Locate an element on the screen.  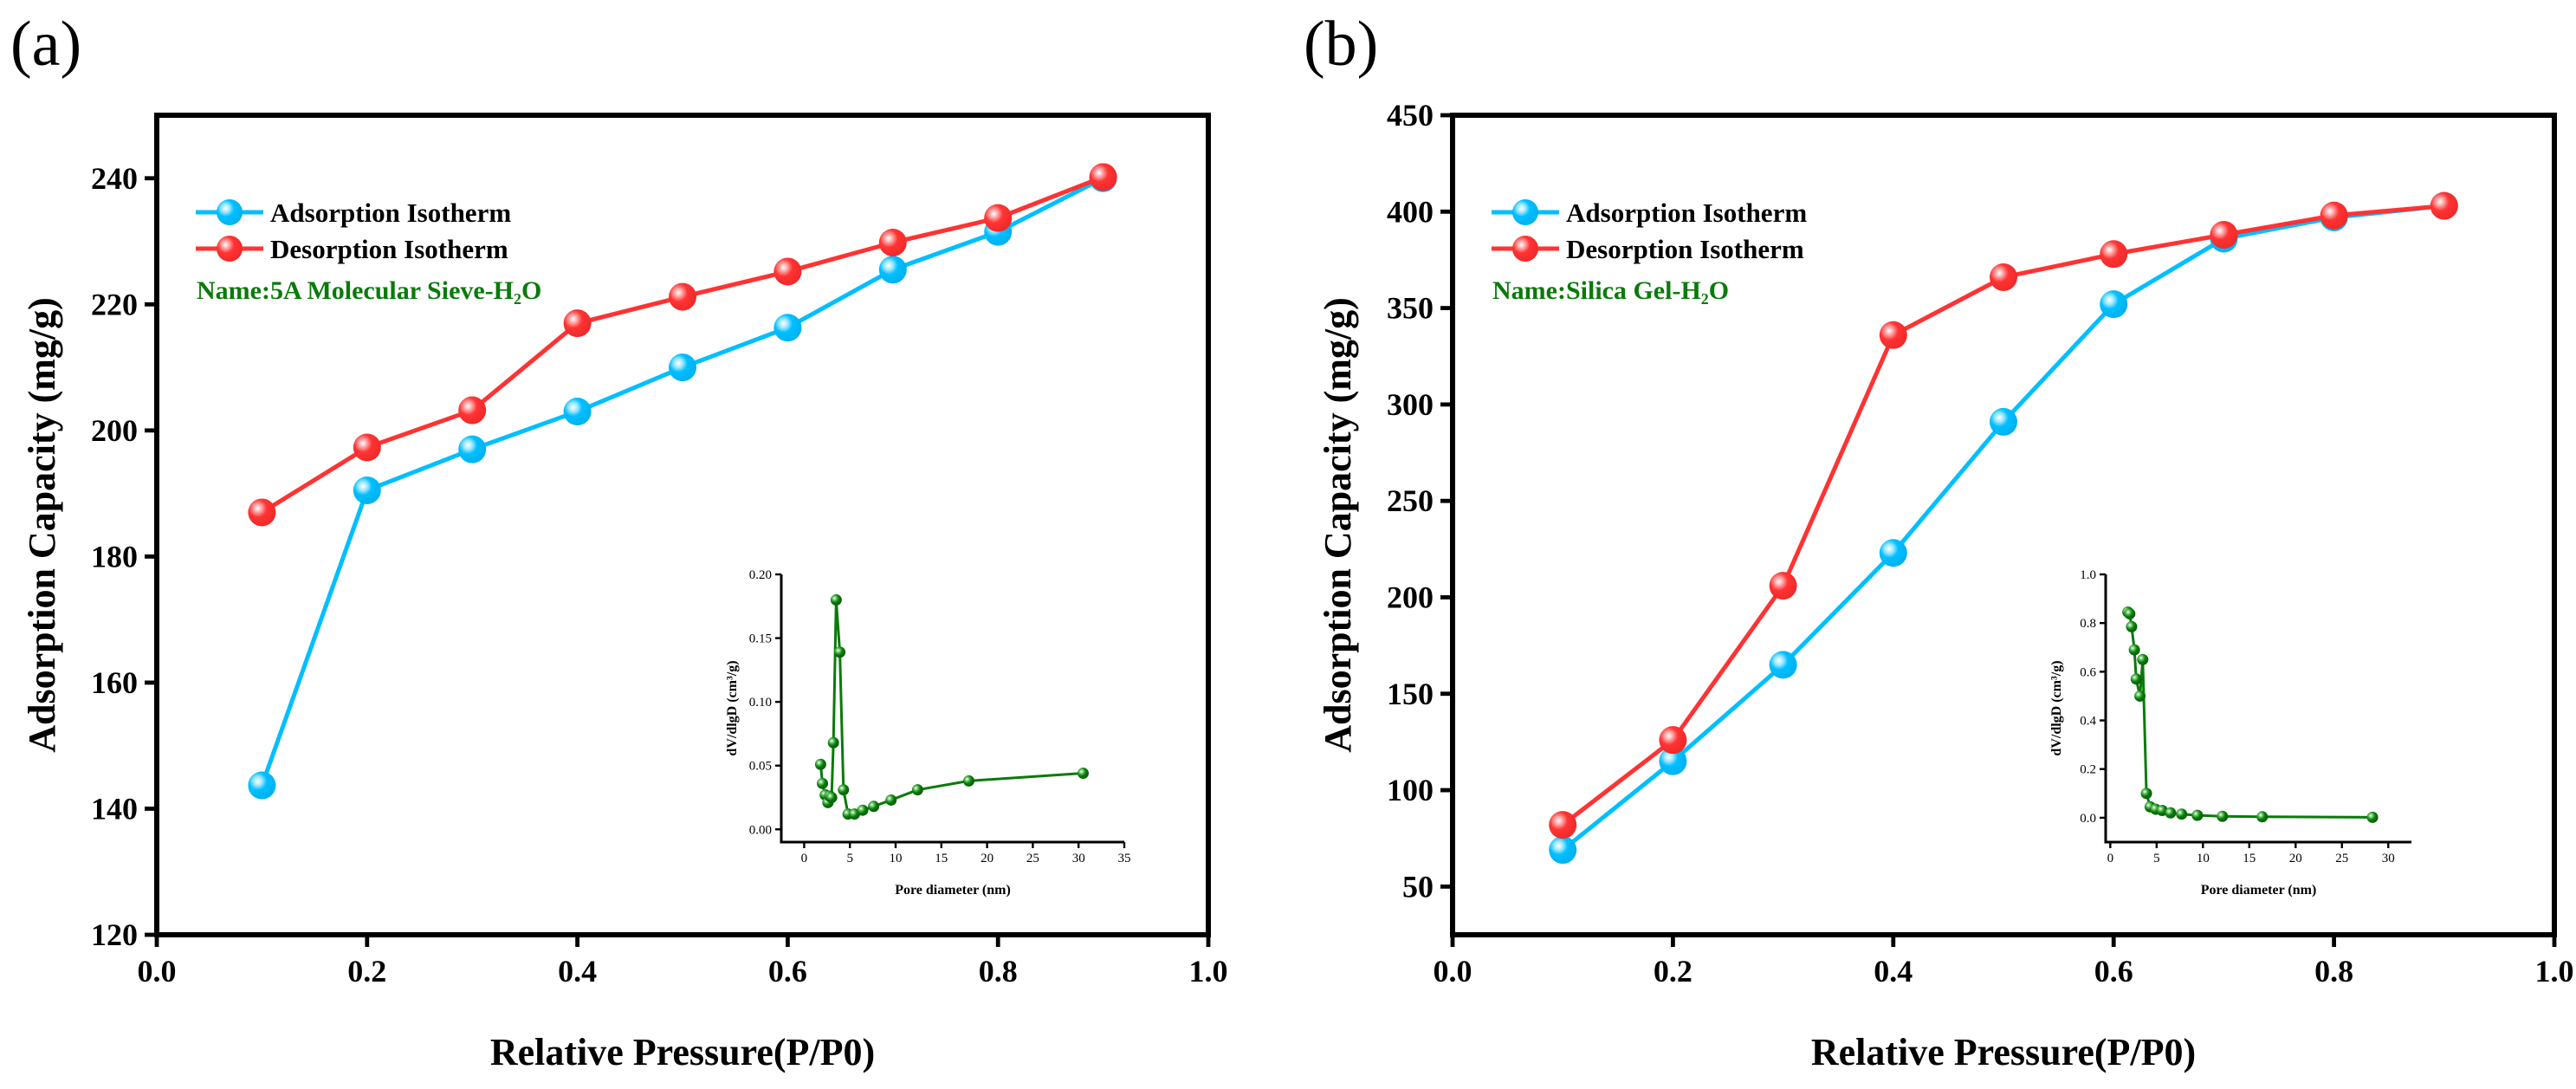
y-tick-label: 150 is located at coordinates (1410, 694).